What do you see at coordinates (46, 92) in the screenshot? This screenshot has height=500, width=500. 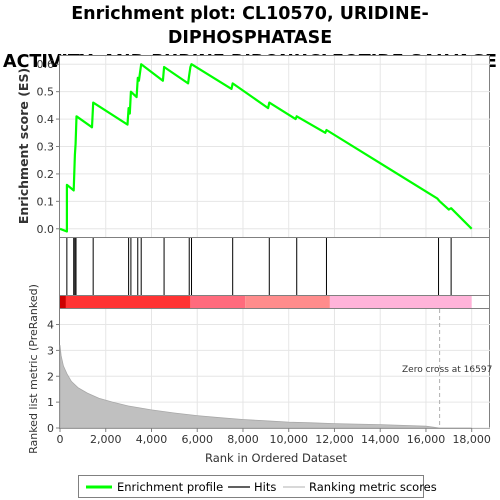 I see `es-y-tick-label: 0.5` at bounding box center [46, 92].